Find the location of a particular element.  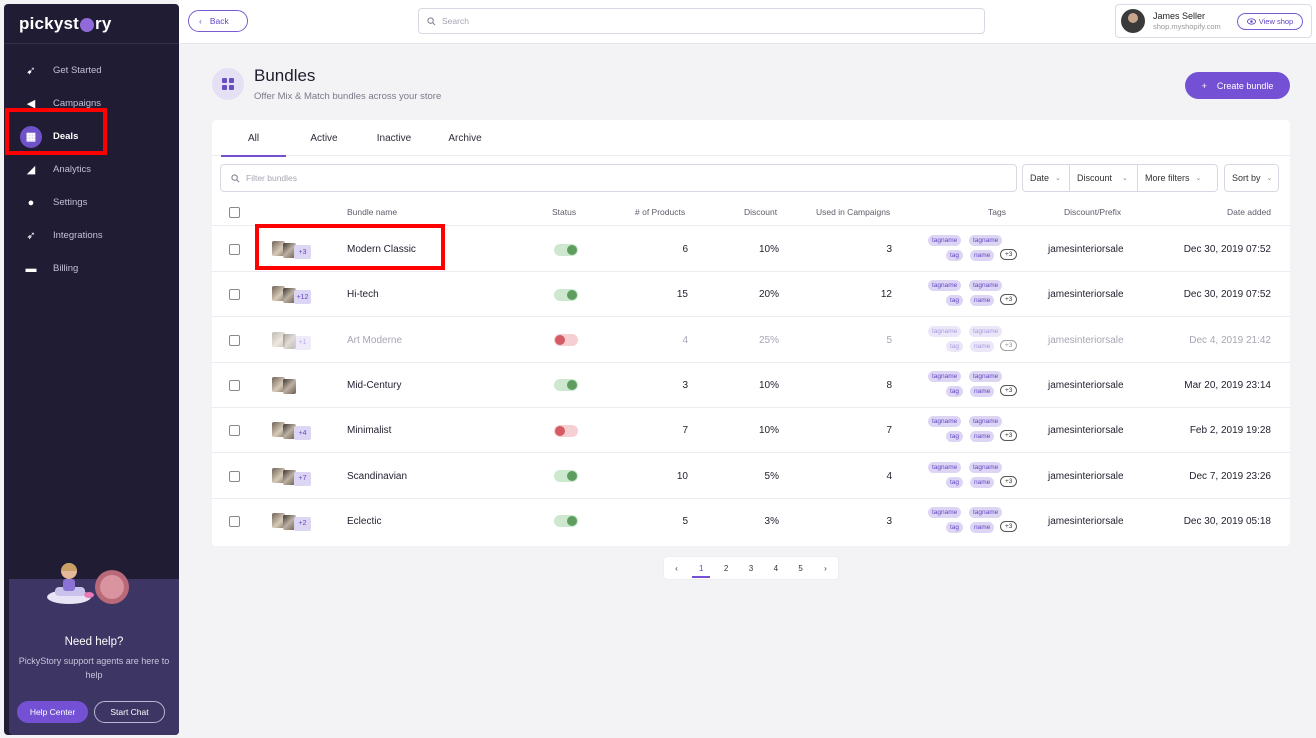

tab-all: All is located at coordinates (253, 138).